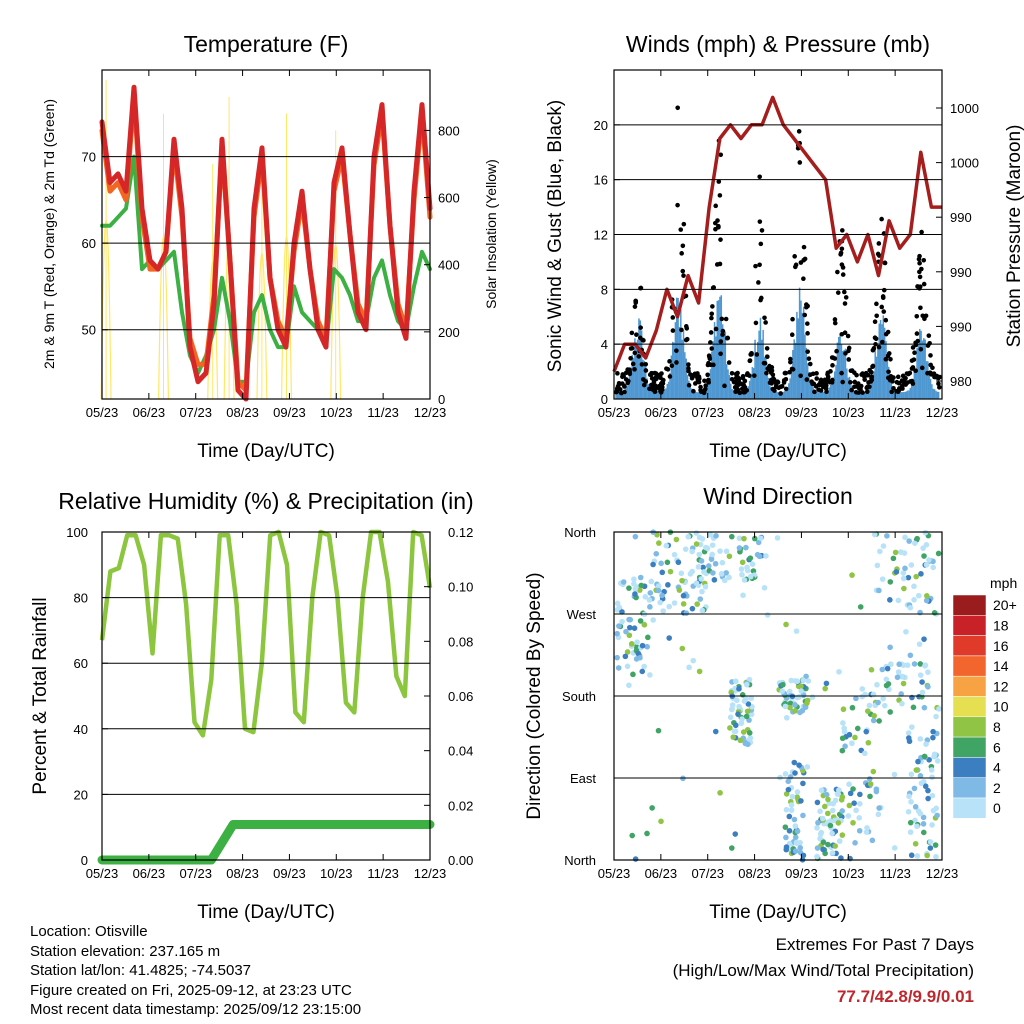 Image resolution: width=1024 pixels, height=1024 pixels. What do you see at coordinates (661, 873) in the screenshot?
I see `direction-xtick-label: 06/23` at bounding box center [661, 873].